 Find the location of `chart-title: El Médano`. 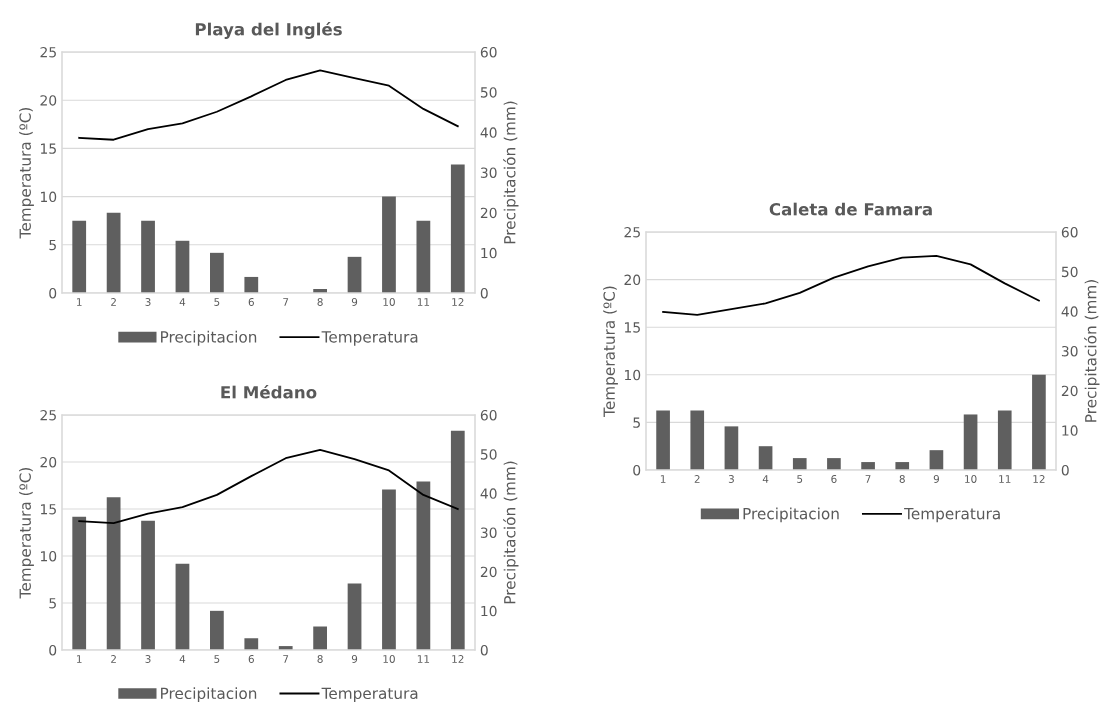

chart-title: El Médano is located at coordinates (269, 392).